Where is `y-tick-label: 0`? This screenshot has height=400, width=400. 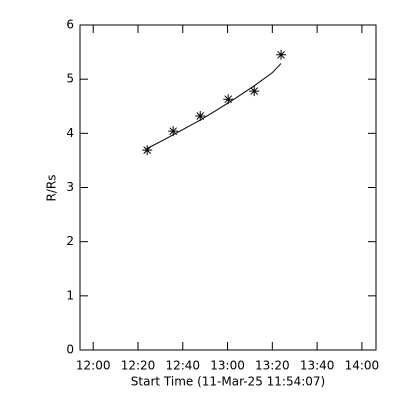
y-tick-label: 0 is located at coordinates (70, 350).